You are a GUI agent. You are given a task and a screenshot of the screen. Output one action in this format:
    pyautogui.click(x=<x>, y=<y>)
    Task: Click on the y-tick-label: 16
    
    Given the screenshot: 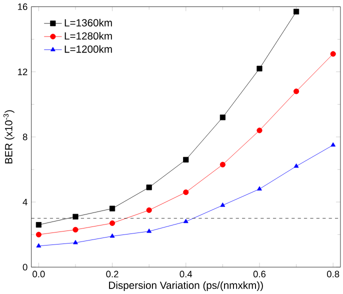 What is the action you would take?
    pyautogui.click(x=23, y=6)
    